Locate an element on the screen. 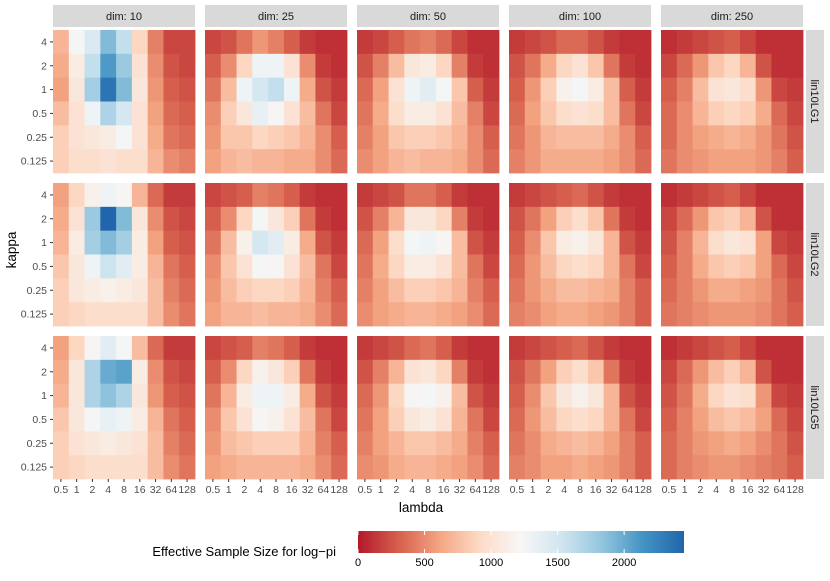 The image size is (830, 581). panel-lin10LG2-dim25 is located at coordinates (276, 255).